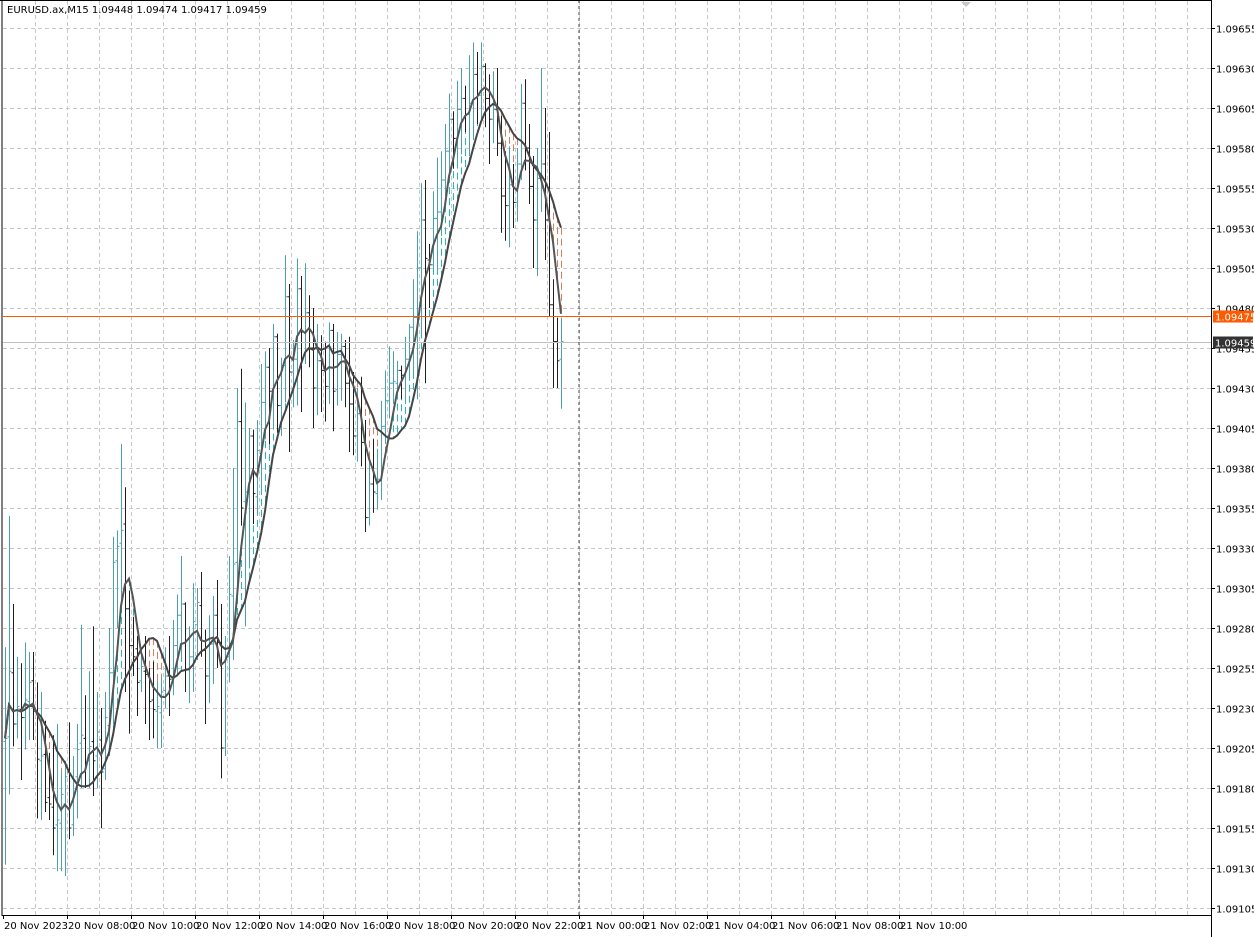 This screenshot has height=937, width=1254. What do you see at coordinates (36, 926) in the screenshot?
I see `time-axis-label: 20 Nov 2023` at bounding box center [36, 926].